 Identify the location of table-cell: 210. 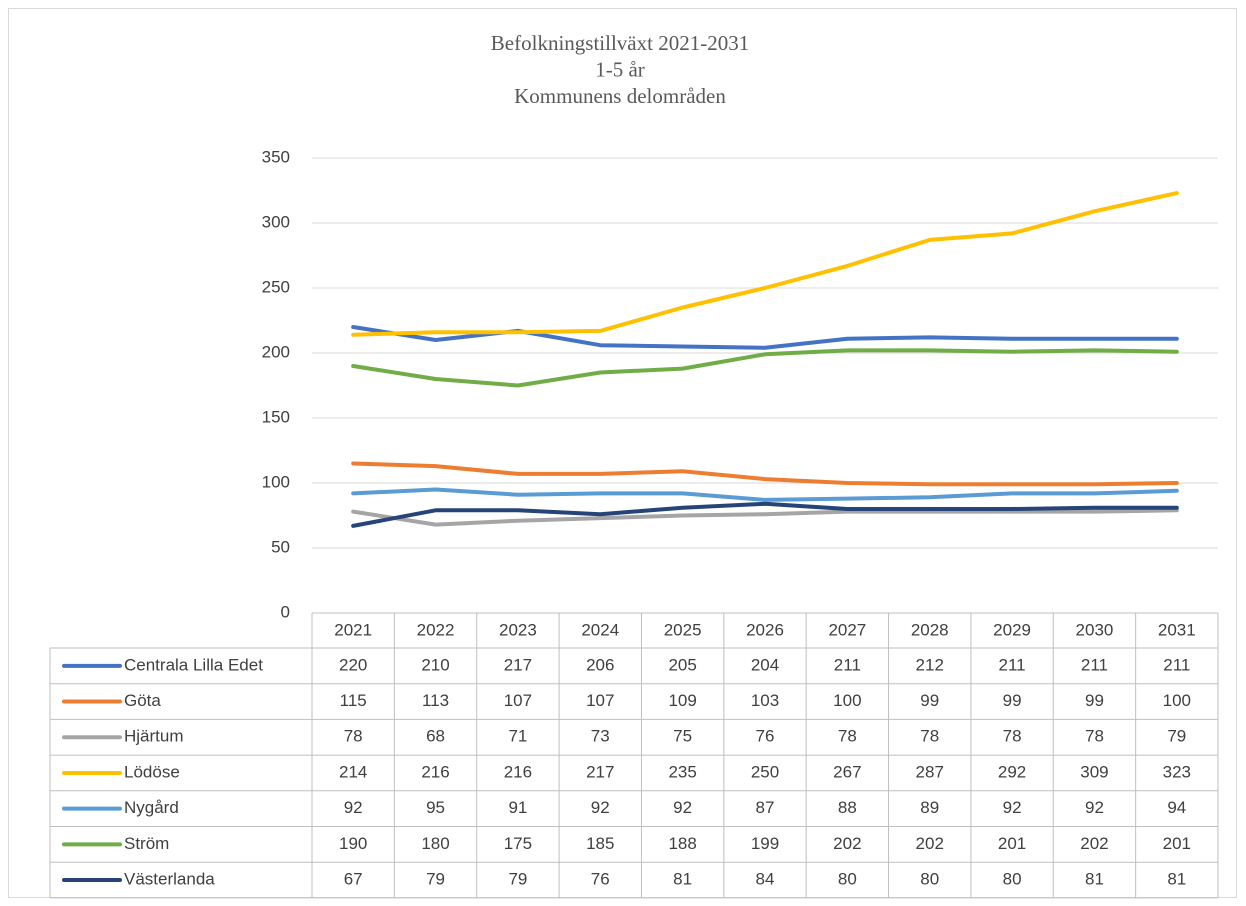
(435, 664).